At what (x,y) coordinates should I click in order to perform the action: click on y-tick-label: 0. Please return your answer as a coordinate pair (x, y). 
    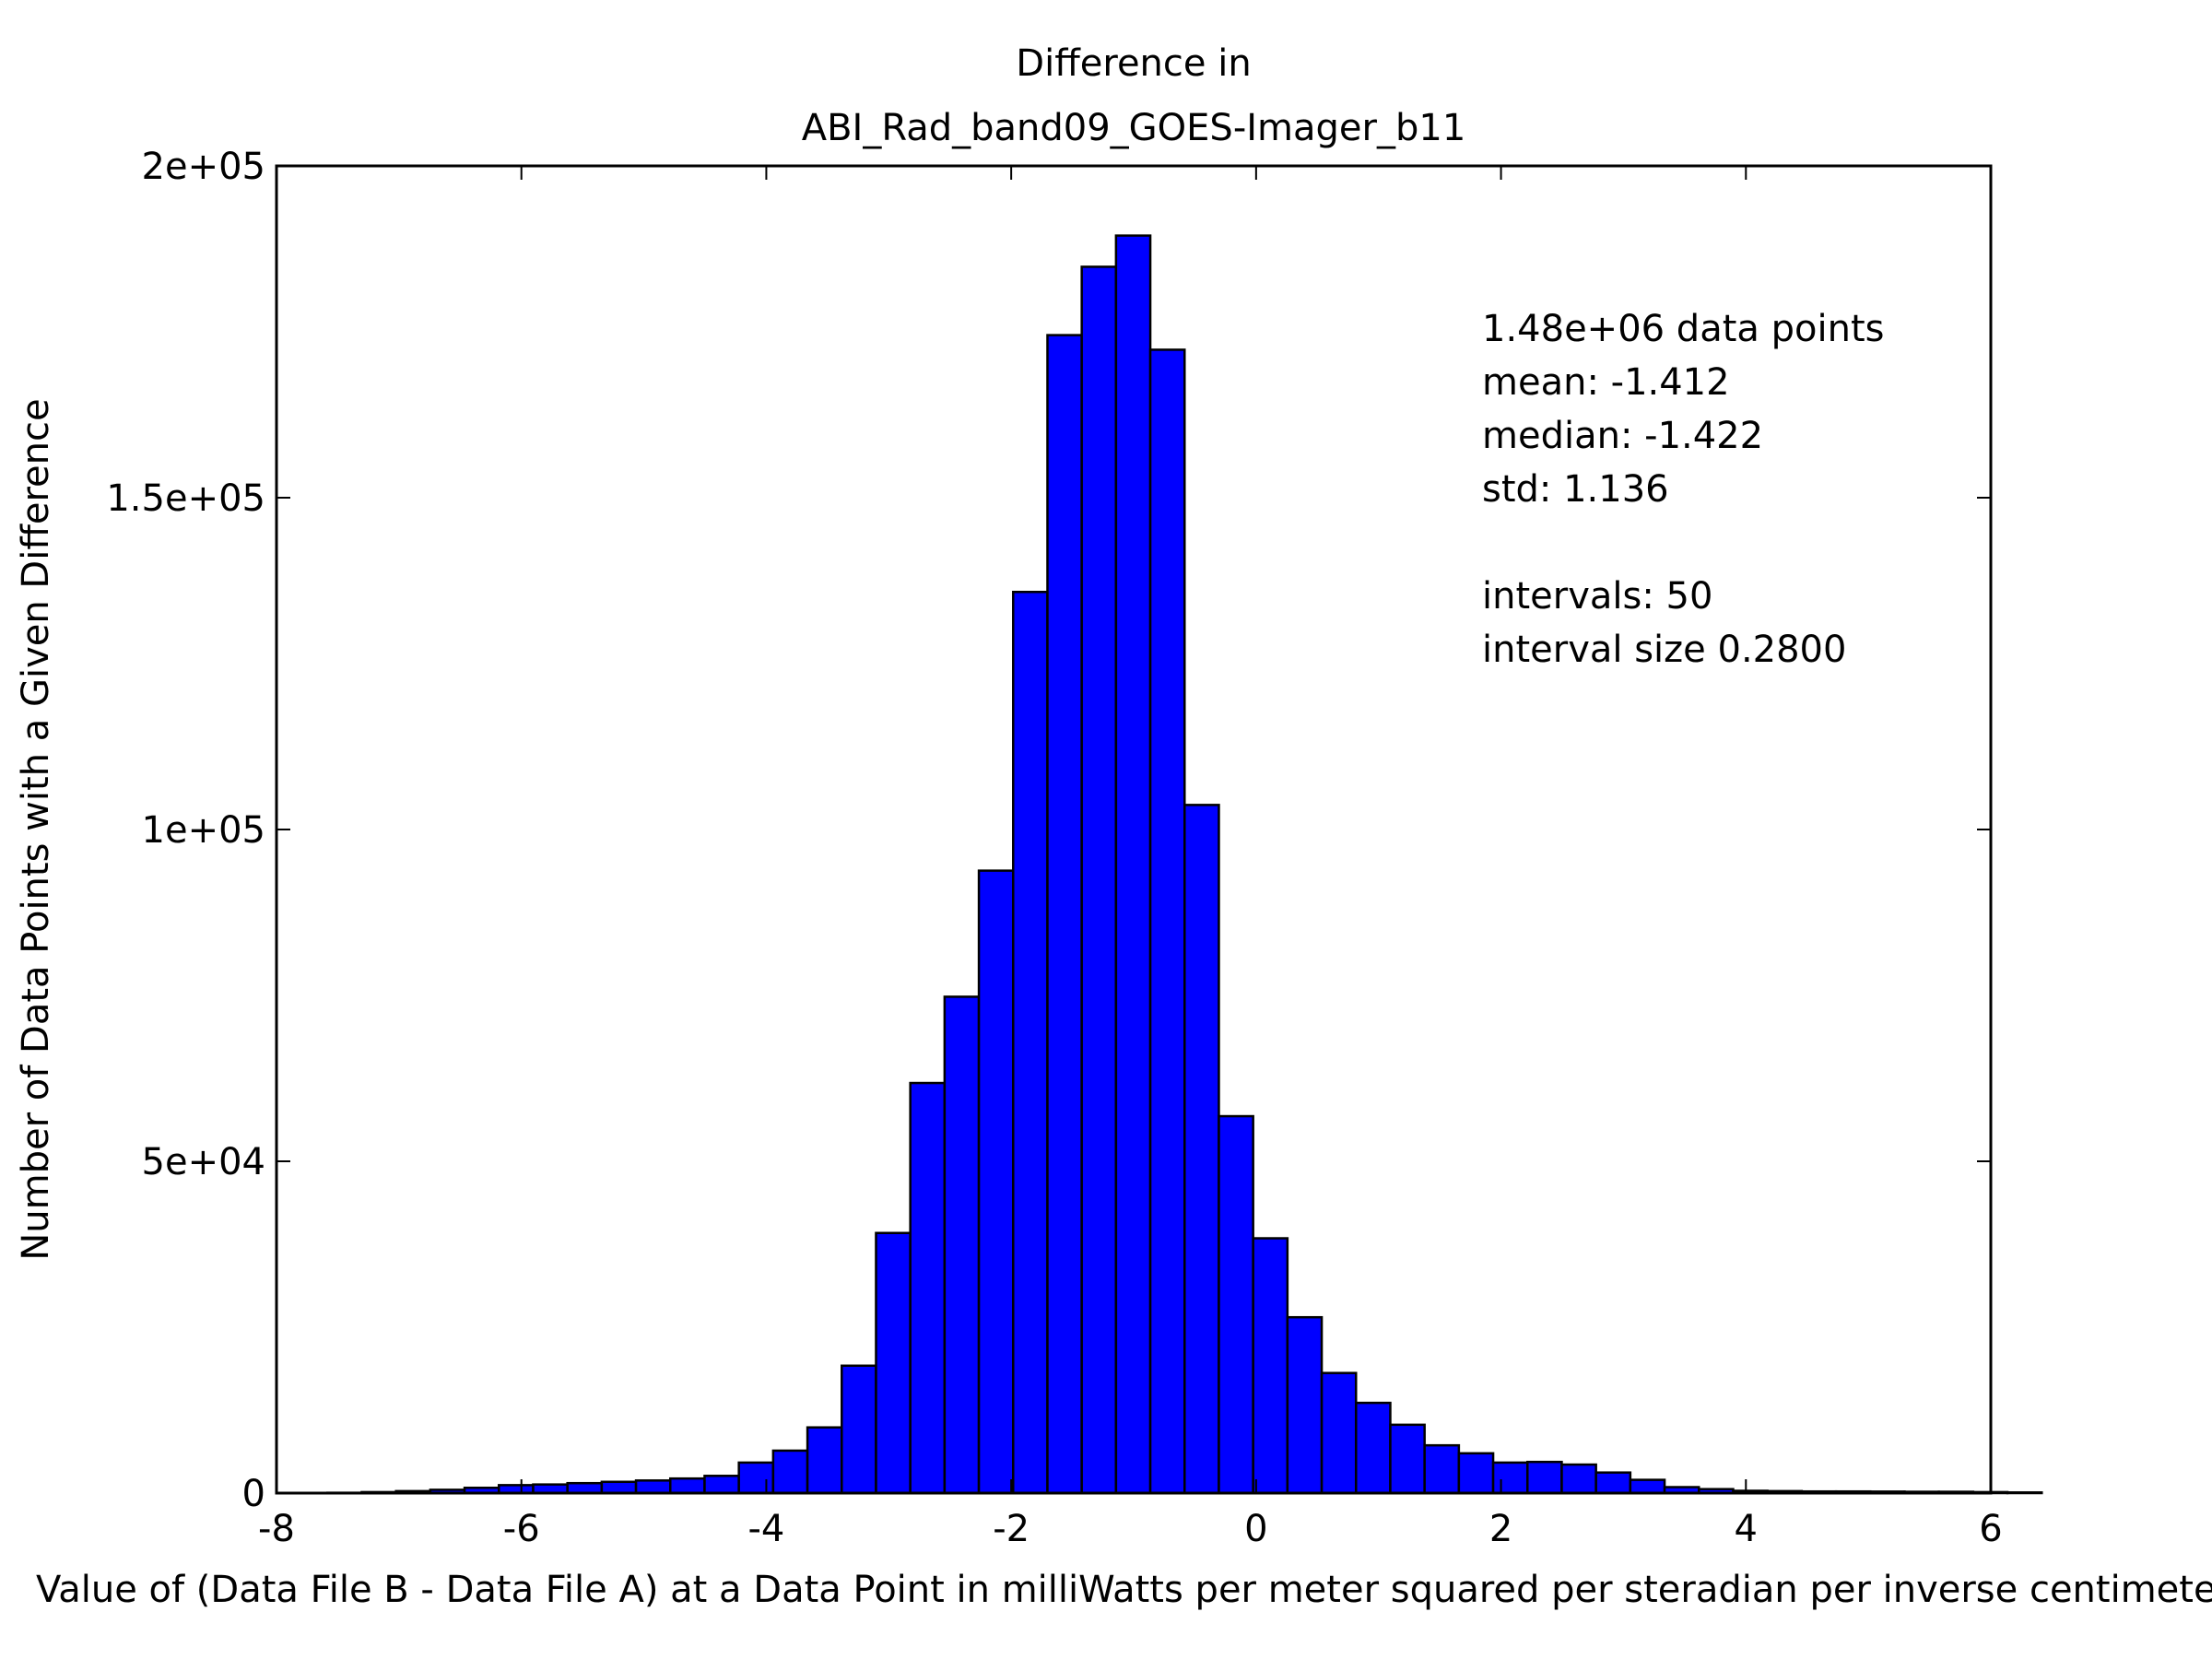
    Looking at the image, I should click on (253, 1494).